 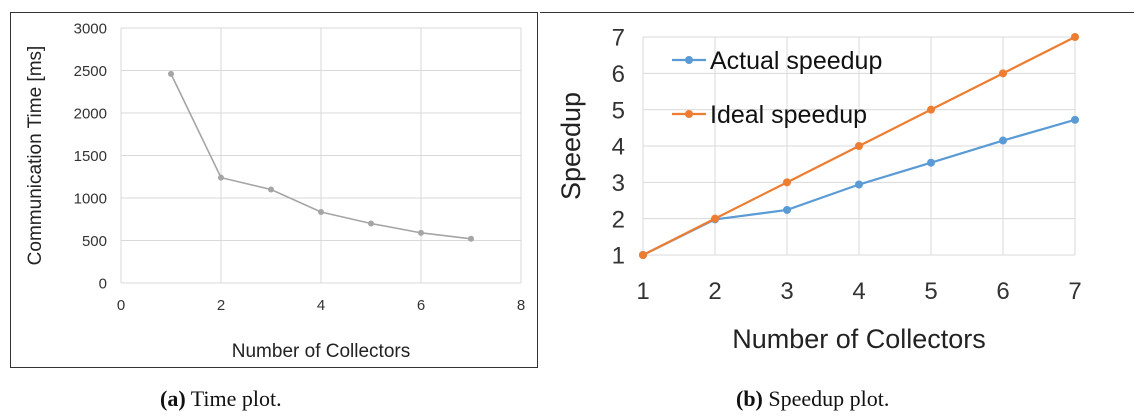 What do you see at coordinates (826, 398) in the screenshot?
I see `caption-b-text: Speedup plot.` at bounding box center [826, 398].